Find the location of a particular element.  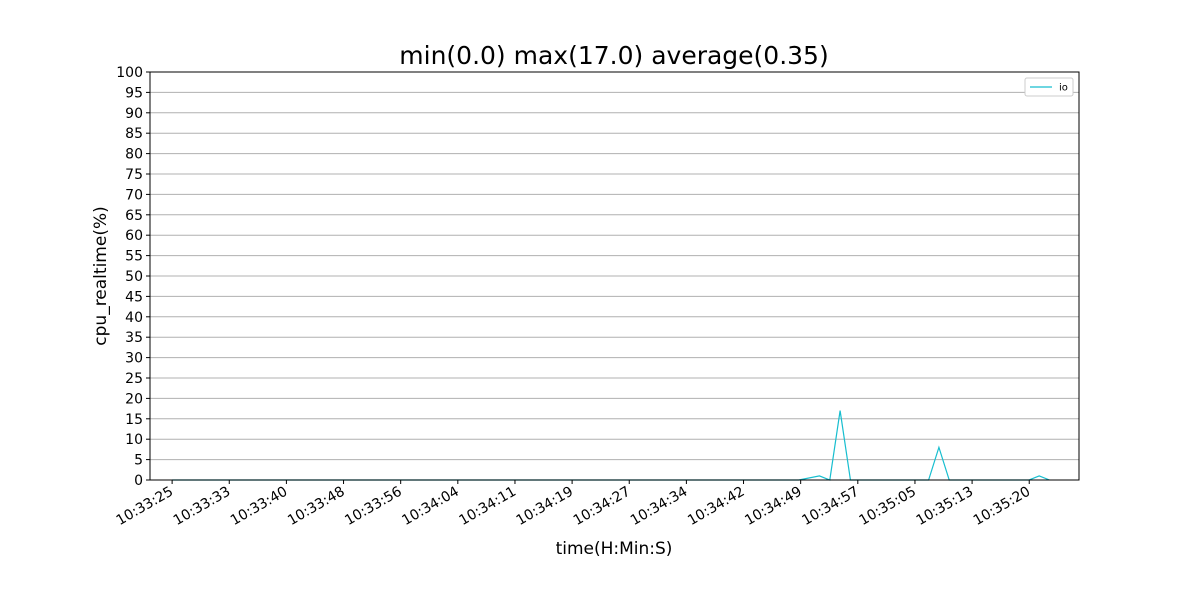

x-tick-label: 10:35:13 is located at coordinates (945, 506).